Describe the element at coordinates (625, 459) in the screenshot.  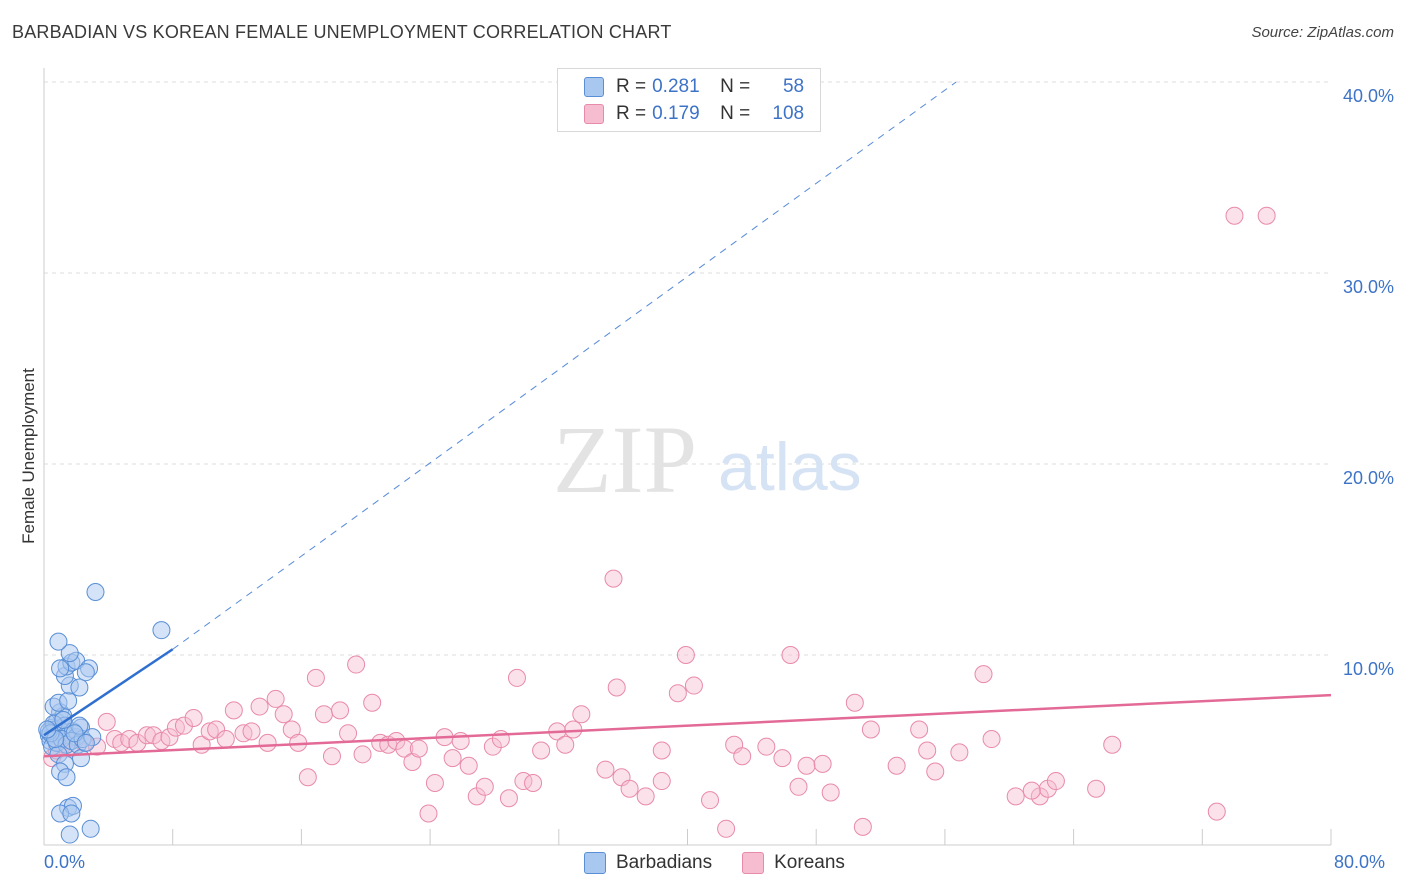
I see `watermark-zip: ZIP` at that location.